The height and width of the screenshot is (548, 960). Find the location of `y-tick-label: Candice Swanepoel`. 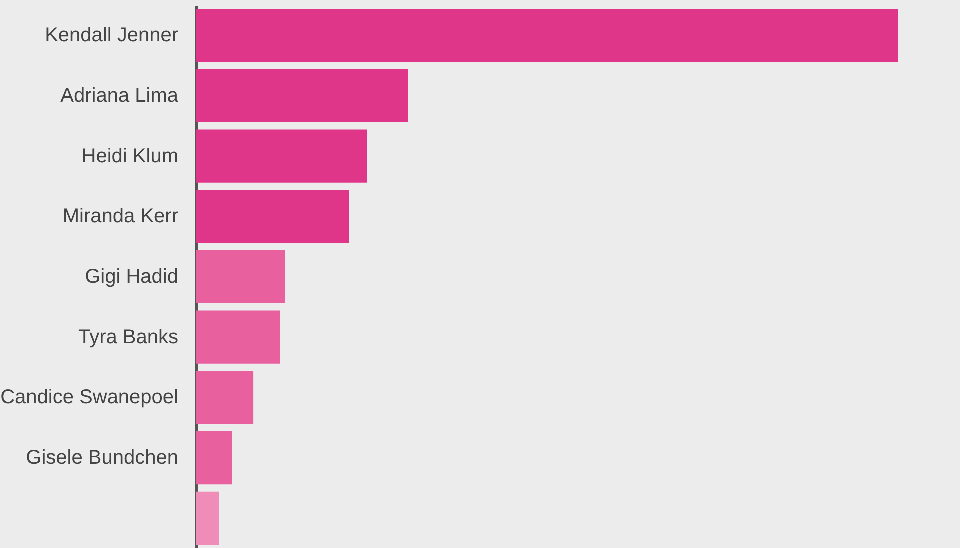

y-tick-label: Candice Swanepoel is located at coordinates (89, 397).